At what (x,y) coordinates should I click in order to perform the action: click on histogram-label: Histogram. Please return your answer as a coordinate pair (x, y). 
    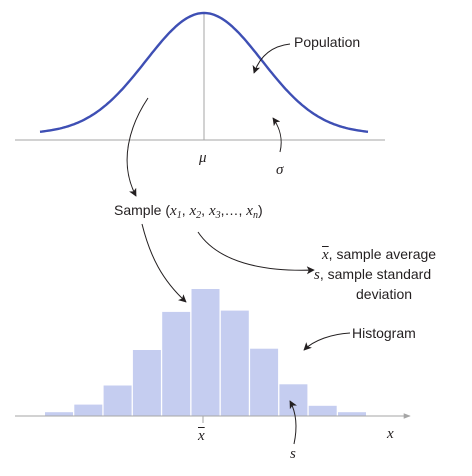
    Looking at the image, I should click on (384, 333).